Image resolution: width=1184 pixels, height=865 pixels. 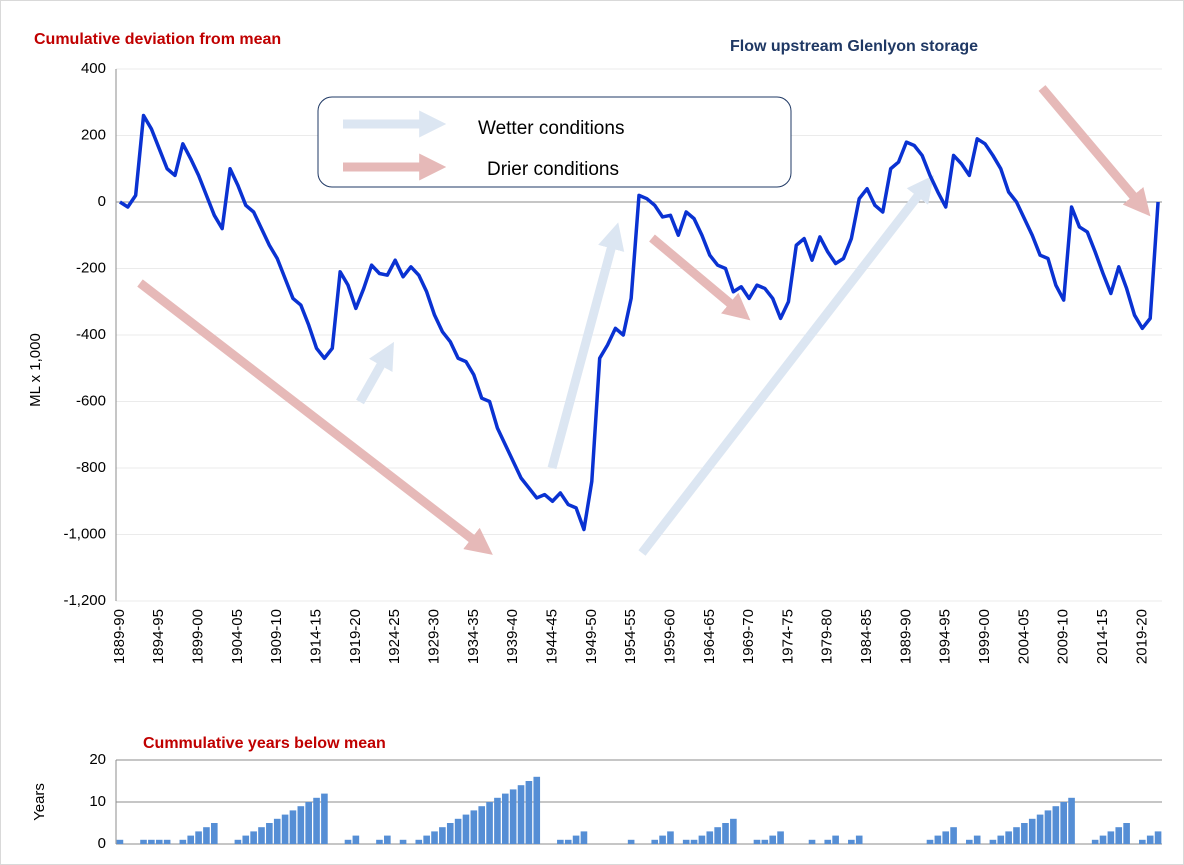 I want to click on y-tick-label: -1,000, so click(x=84, y=533).